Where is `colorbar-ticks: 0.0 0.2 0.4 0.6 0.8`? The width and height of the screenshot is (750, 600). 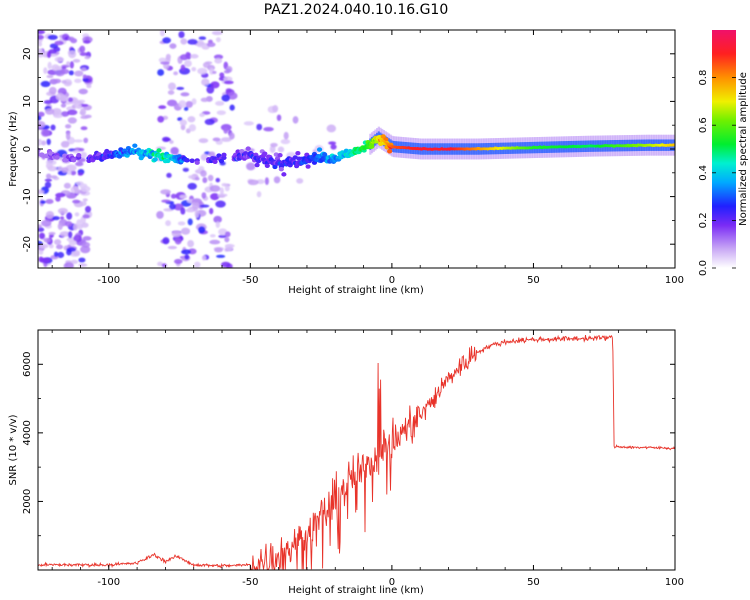 colorbar-ticks: 0.0 0.2 0.4 0.6 0.8 is located at coordinates (717, 173).